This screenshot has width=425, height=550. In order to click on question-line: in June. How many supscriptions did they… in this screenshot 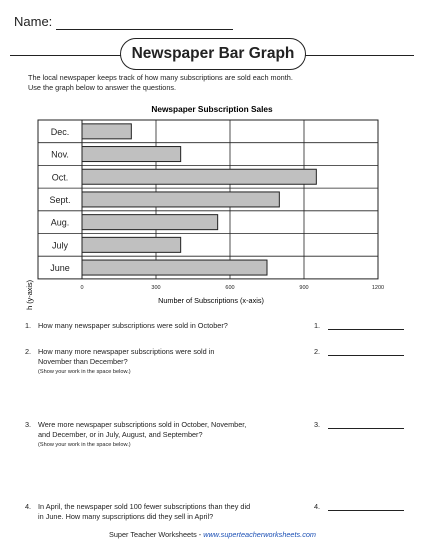, I will do `click(126, 516)`.